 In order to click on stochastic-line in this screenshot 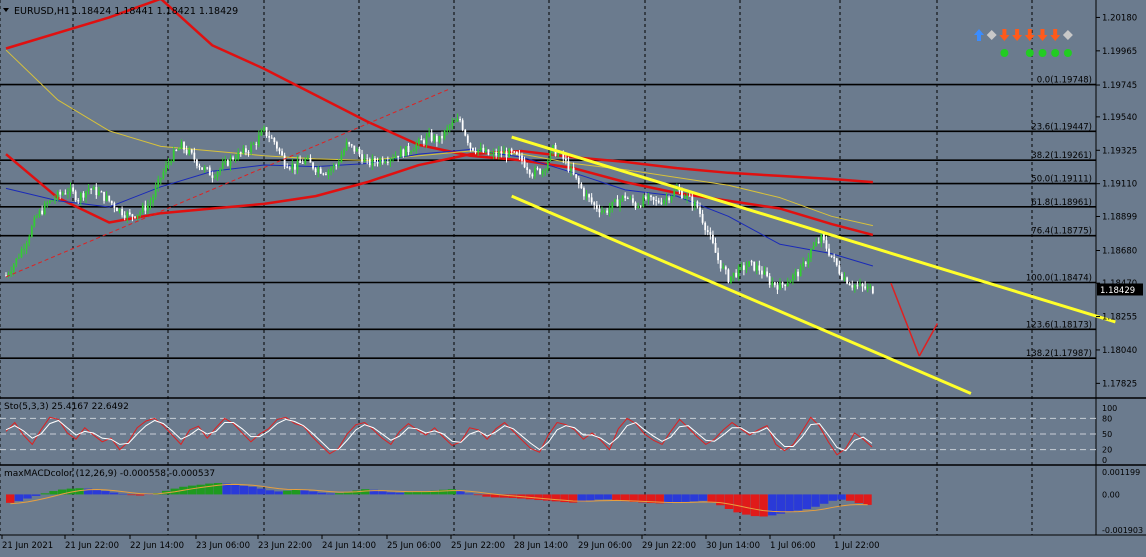, I will do `click(439, 435)`.